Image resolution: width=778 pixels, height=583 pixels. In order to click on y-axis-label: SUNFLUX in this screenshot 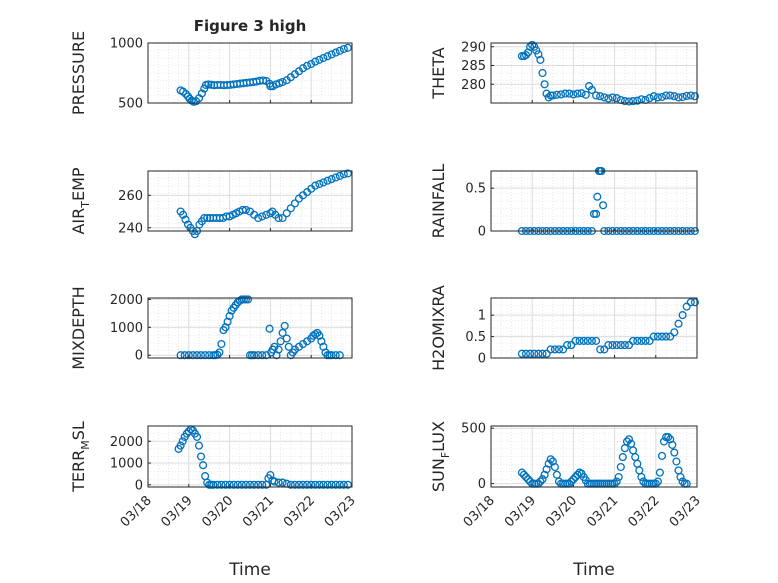, I will do `click(440, 456)`.